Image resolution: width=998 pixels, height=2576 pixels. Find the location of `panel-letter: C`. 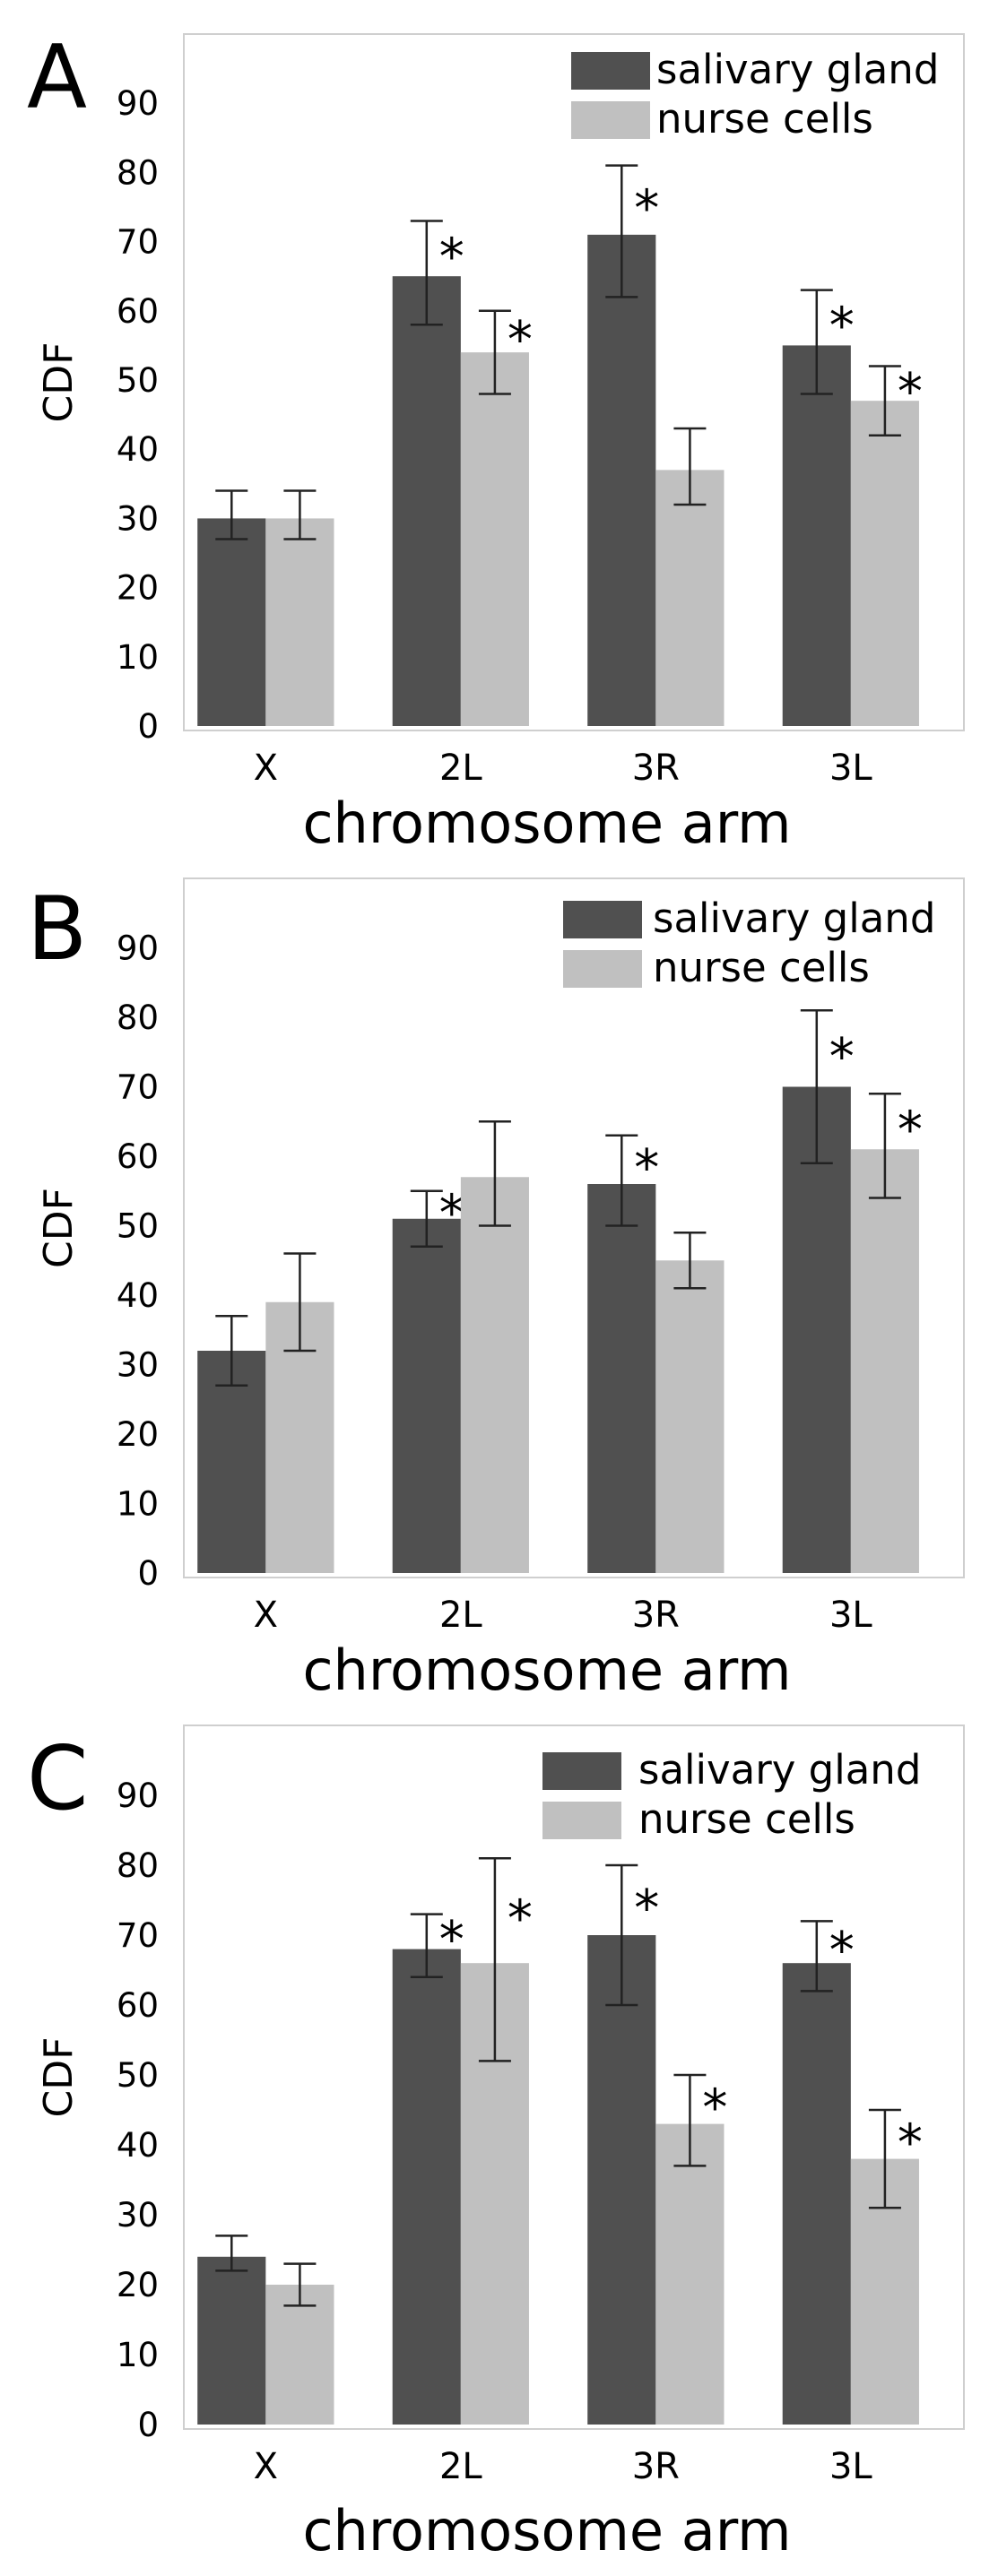

panel-letter: C is located at coordinates (57, 1779).